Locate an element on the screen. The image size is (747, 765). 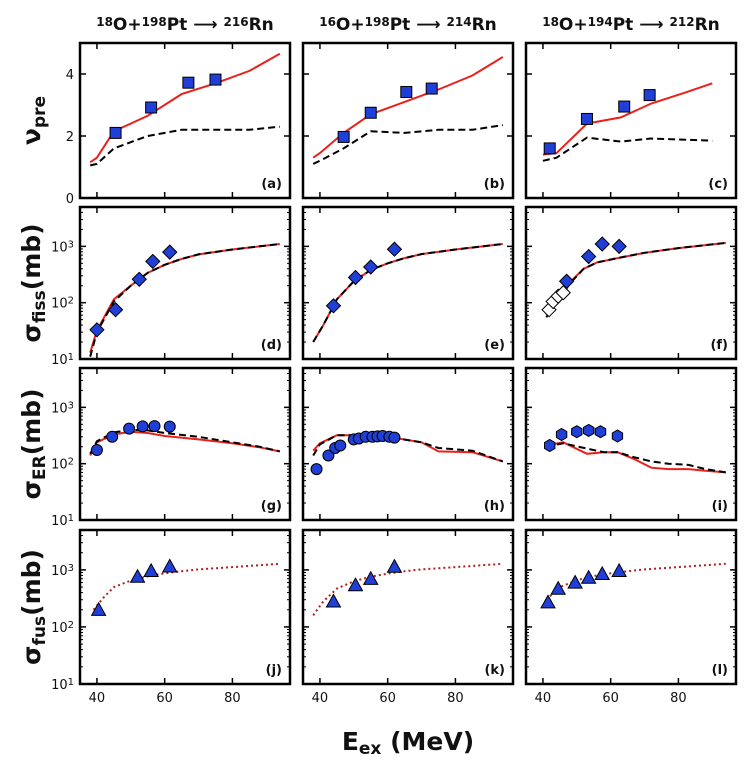
panel-e: (e) is located at coordinates (408, 283).